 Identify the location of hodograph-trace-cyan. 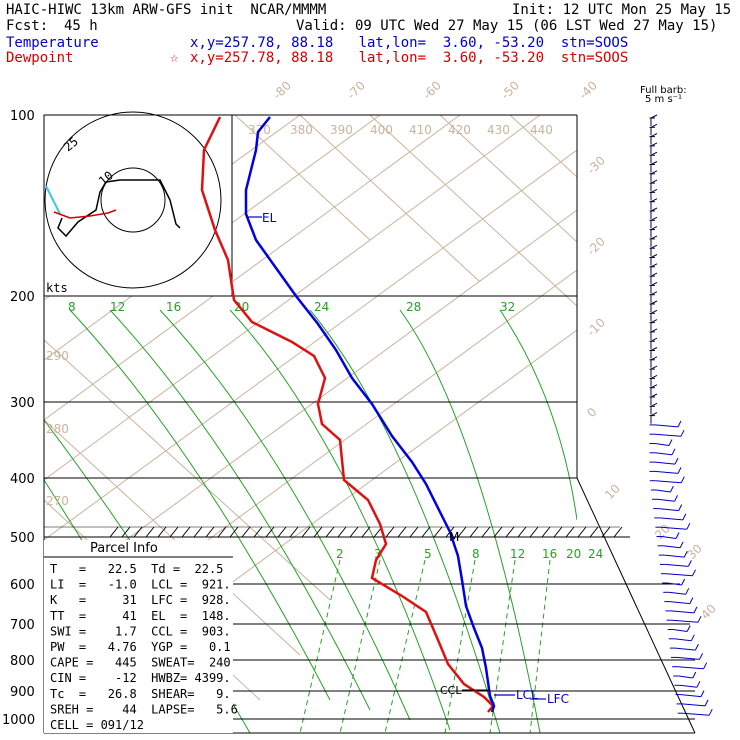
(53, 200).